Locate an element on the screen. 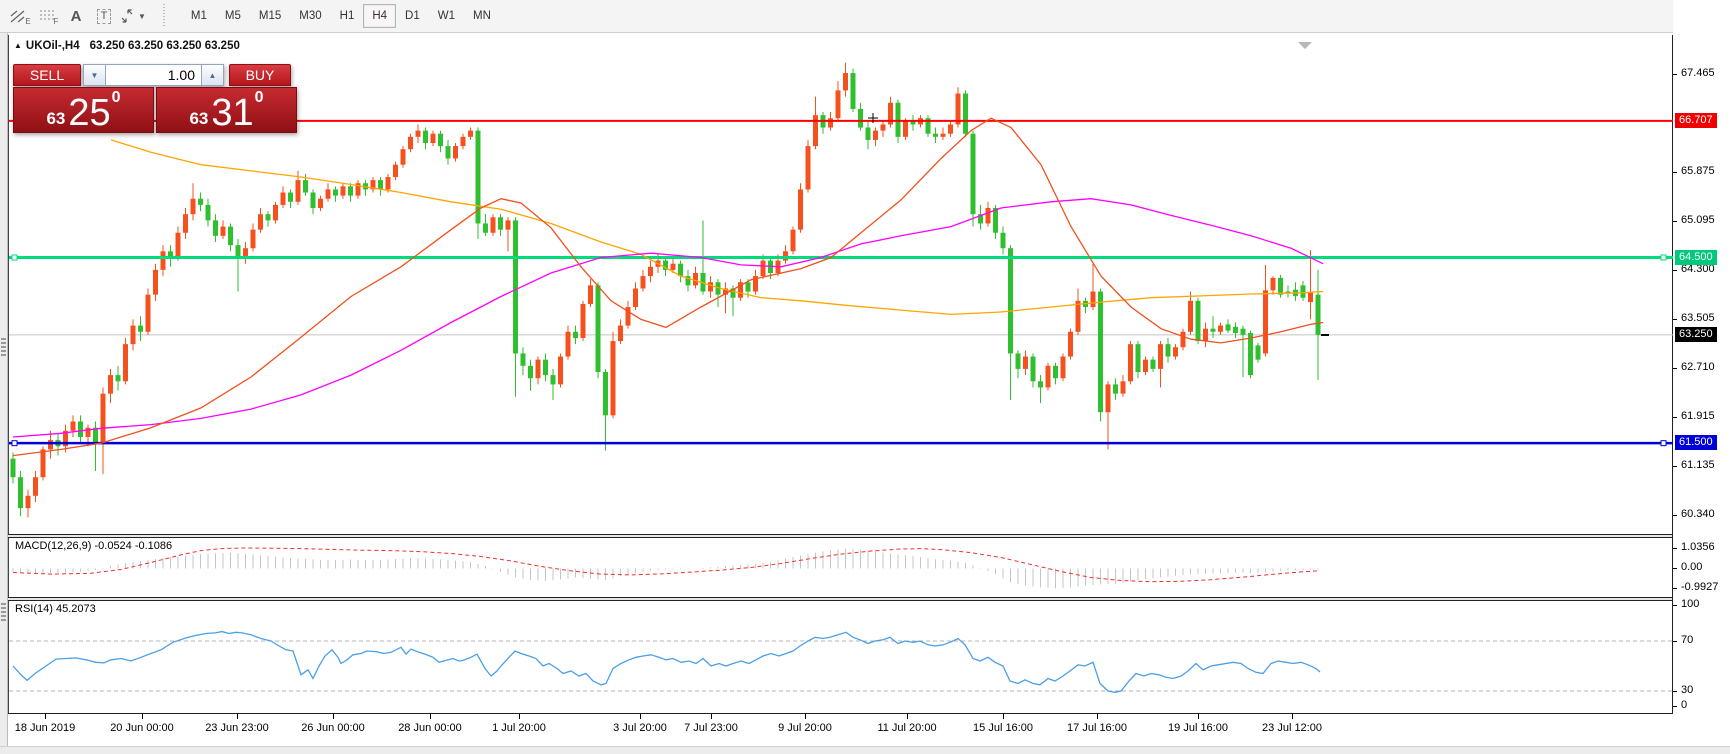 The height and width of the screenshot is (754, 1730). text-box-tool-button: T is located at coordinates (104, 16).